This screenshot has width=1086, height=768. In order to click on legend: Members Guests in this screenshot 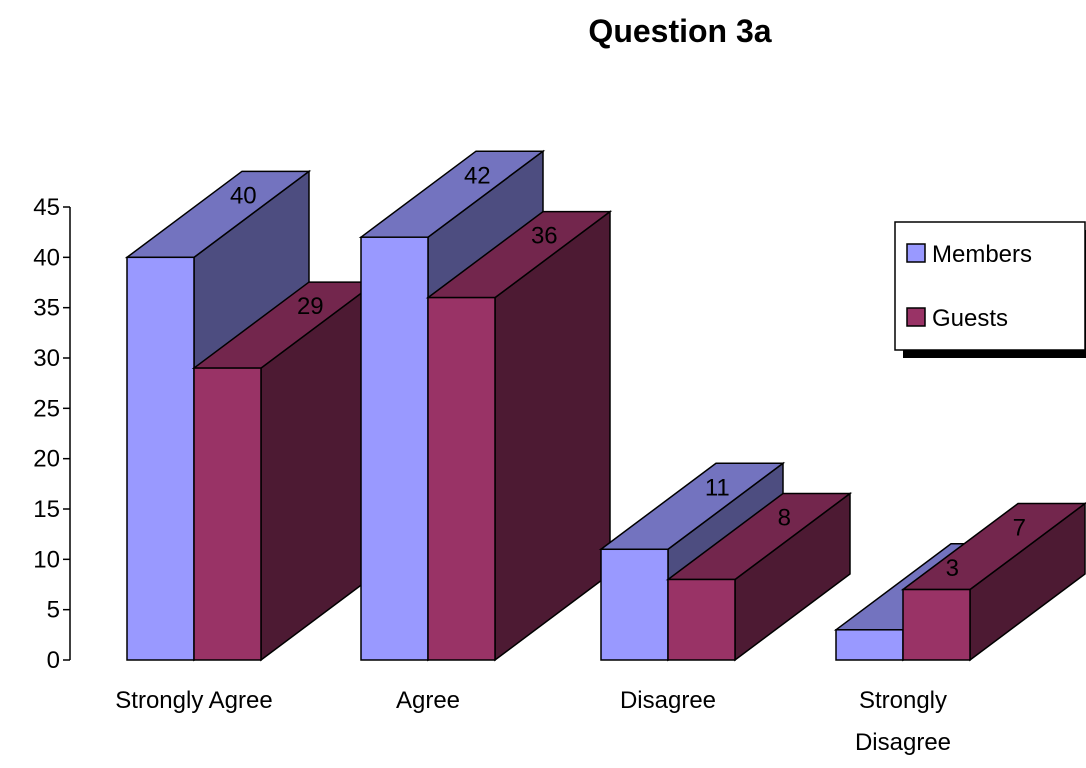, I will do `click(990, 289)`.